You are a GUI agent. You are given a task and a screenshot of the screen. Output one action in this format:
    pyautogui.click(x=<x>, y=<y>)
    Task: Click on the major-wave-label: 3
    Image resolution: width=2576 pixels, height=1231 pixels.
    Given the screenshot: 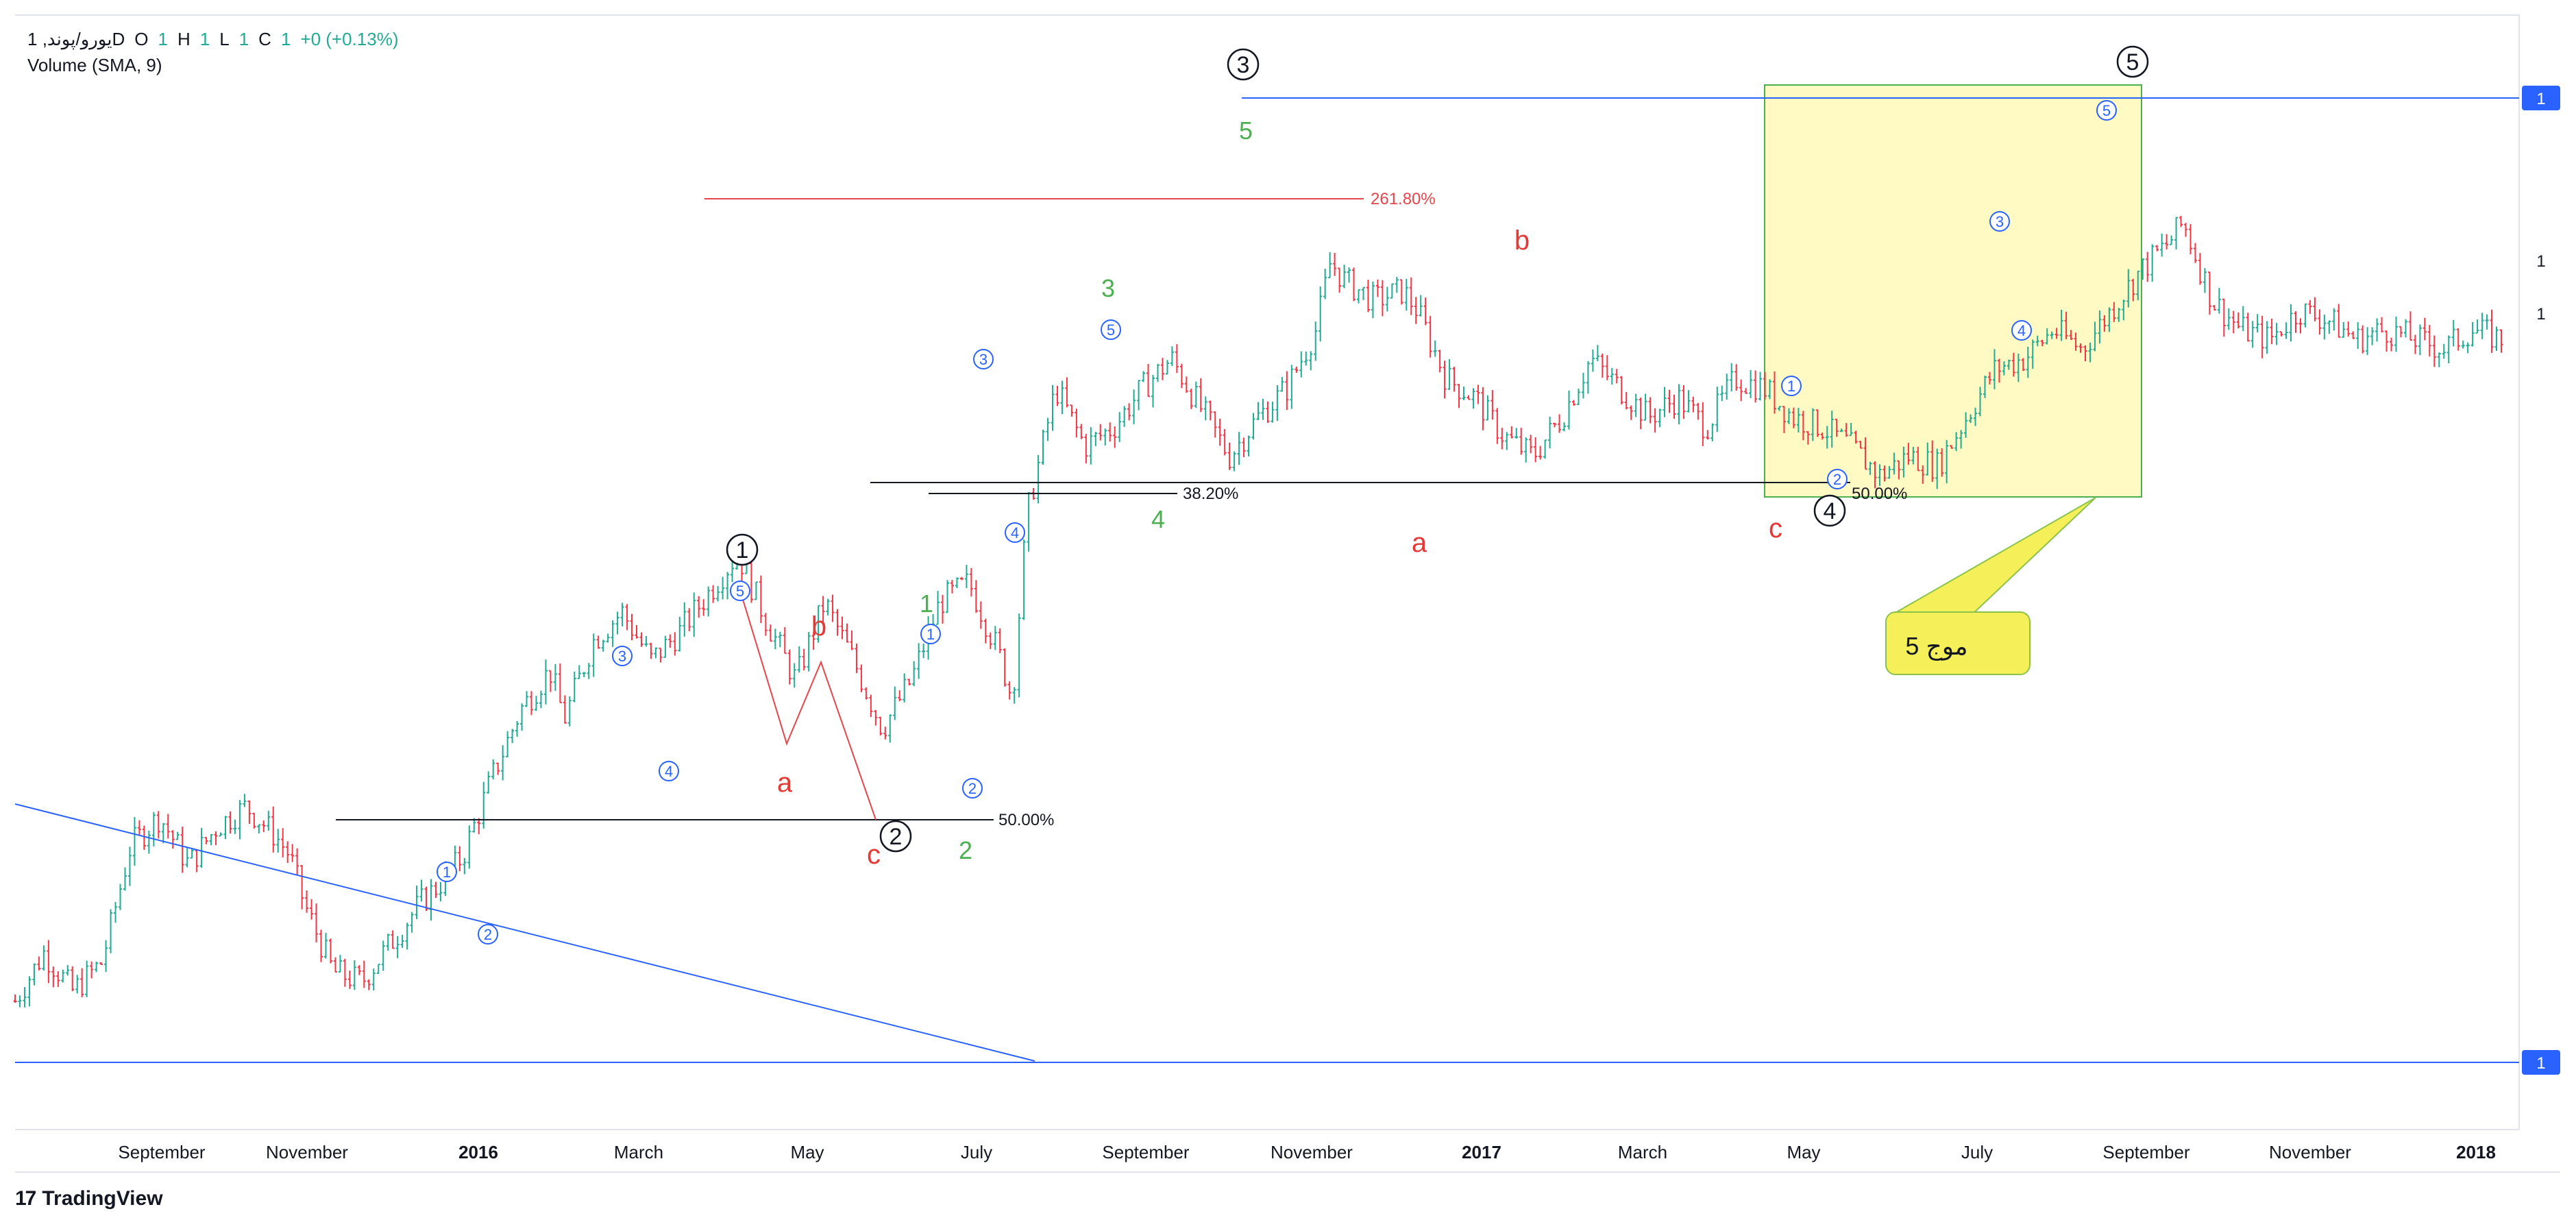 What is the action you would take?
    pyautogui.click(x=1244, y=65)
    